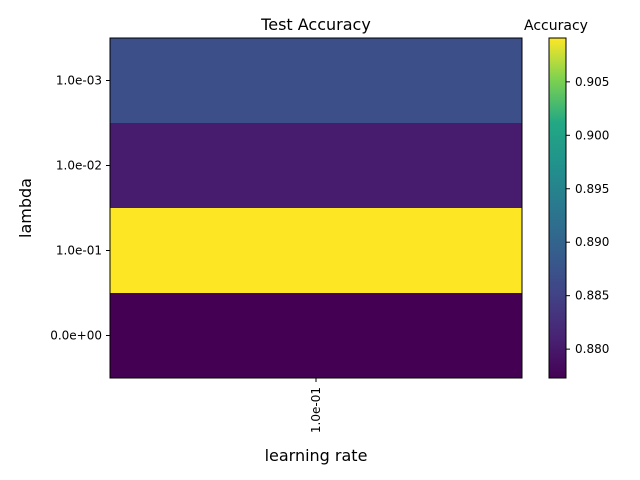  What do you see at coordinates (592, 82) in the screenshot?
I see `colorbar-tick-label: 0.905` at bounding box center [592, 82].